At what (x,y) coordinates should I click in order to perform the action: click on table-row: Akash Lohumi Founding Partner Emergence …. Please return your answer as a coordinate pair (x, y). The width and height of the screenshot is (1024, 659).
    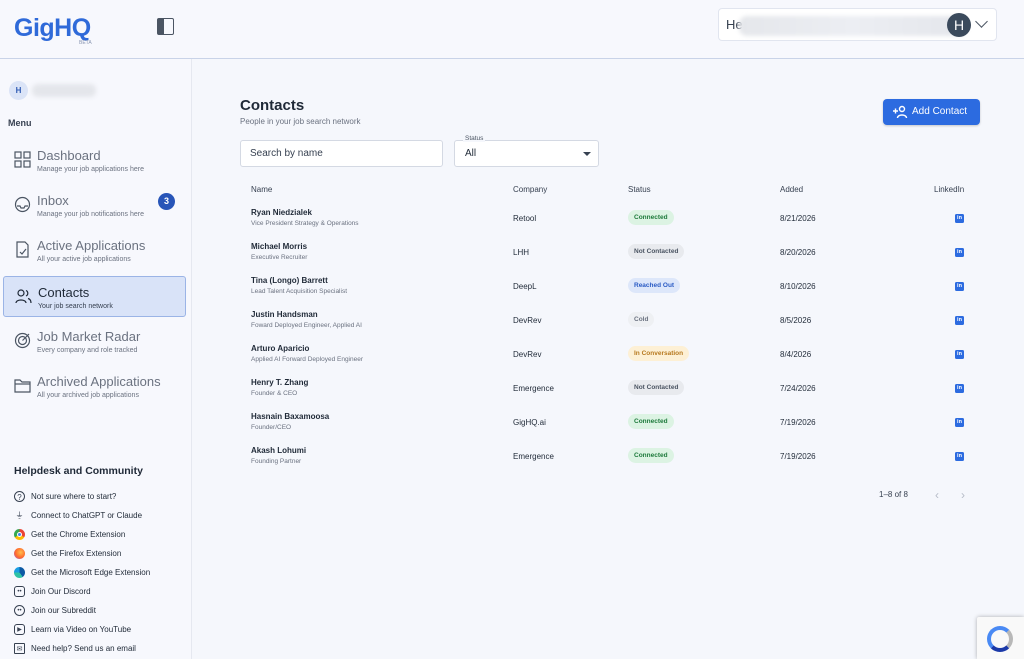
    Looking at the image, I should click on (610, 457).